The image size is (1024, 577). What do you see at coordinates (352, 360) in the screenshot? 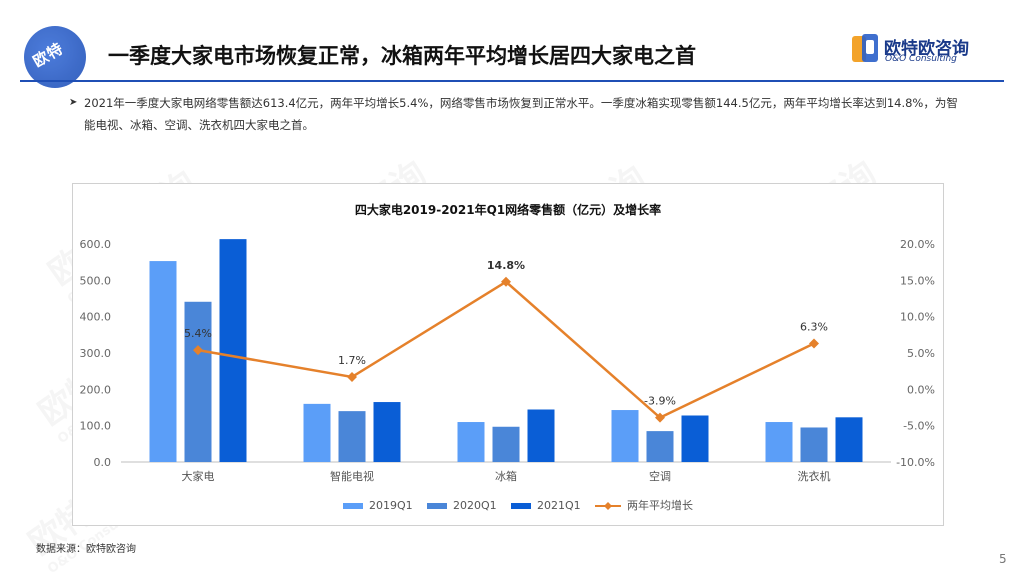
I see `growth-data-label: 1.7%` at bounding box center [352, 360].